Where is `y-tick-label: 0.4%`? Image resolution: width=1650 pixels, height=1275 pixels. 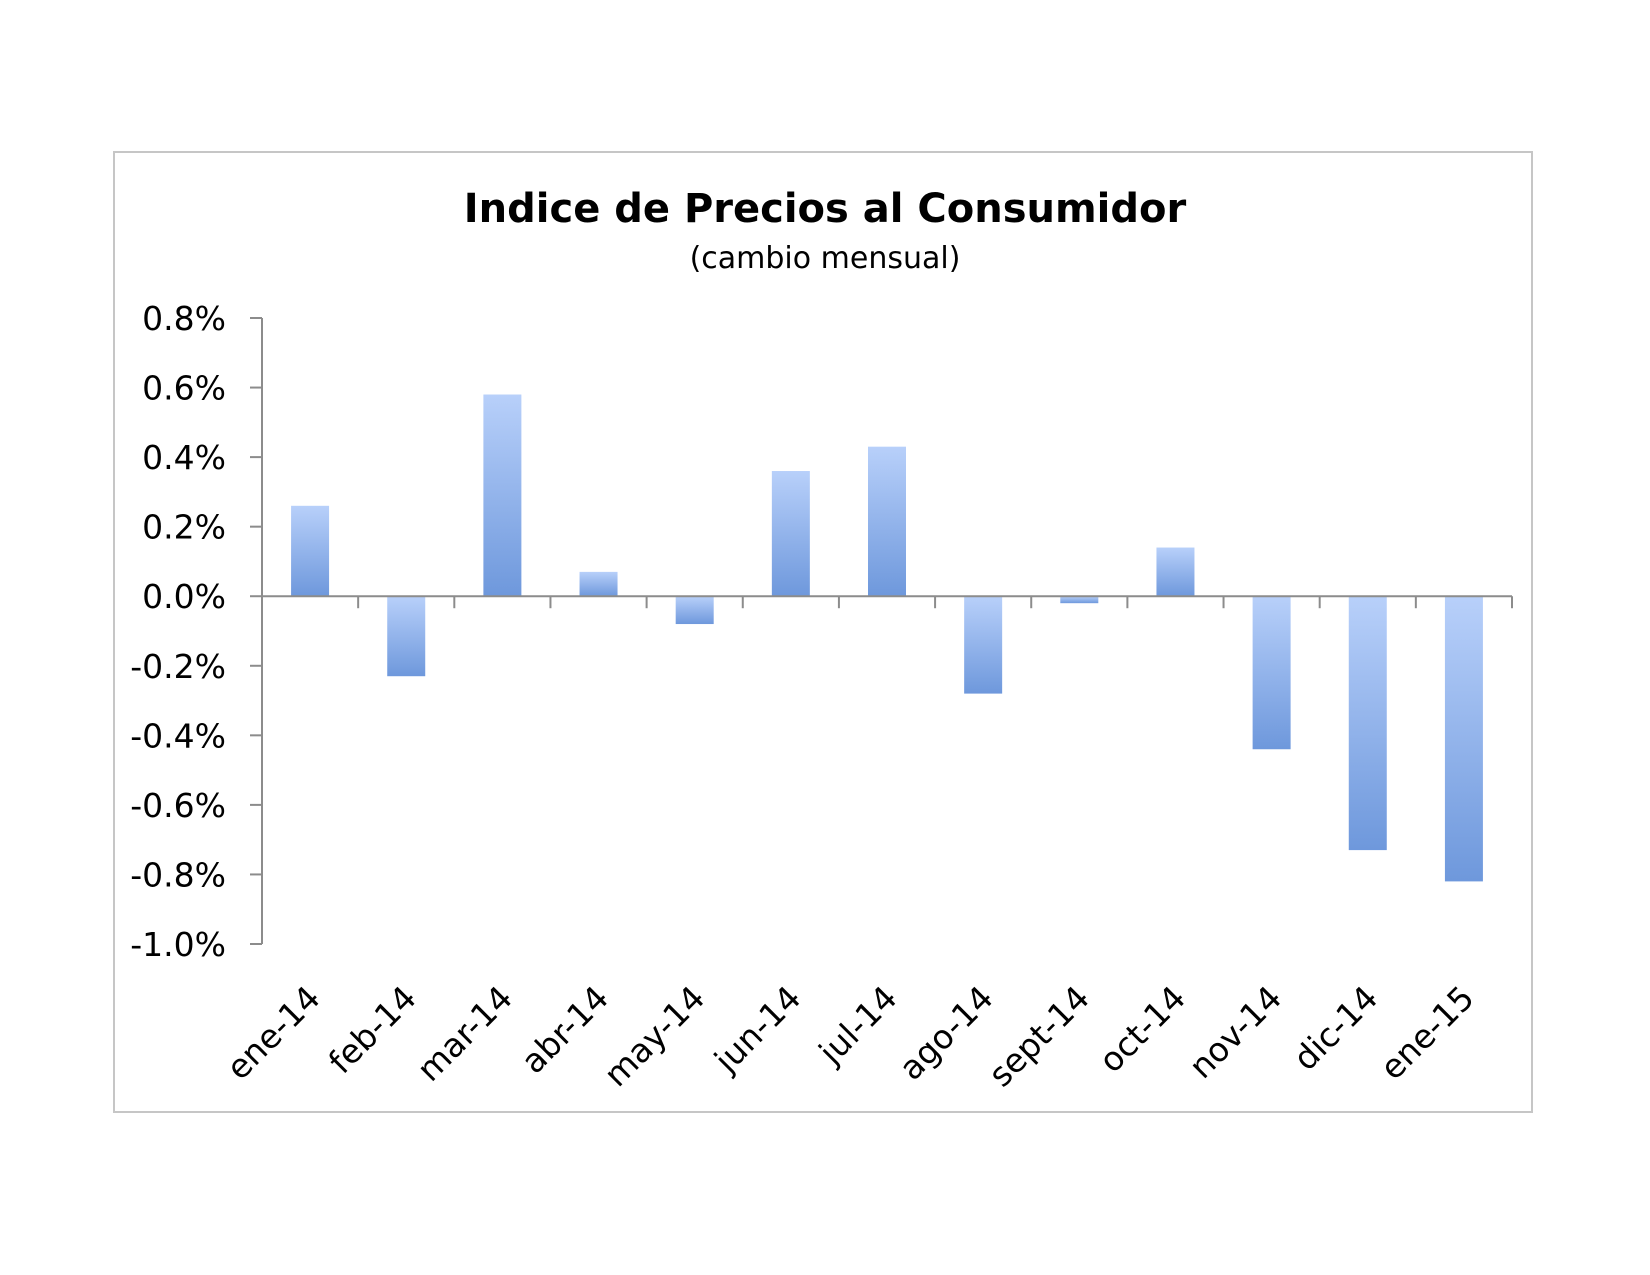 y-tick-label: 0.4% is located at coordinates (184, 457).